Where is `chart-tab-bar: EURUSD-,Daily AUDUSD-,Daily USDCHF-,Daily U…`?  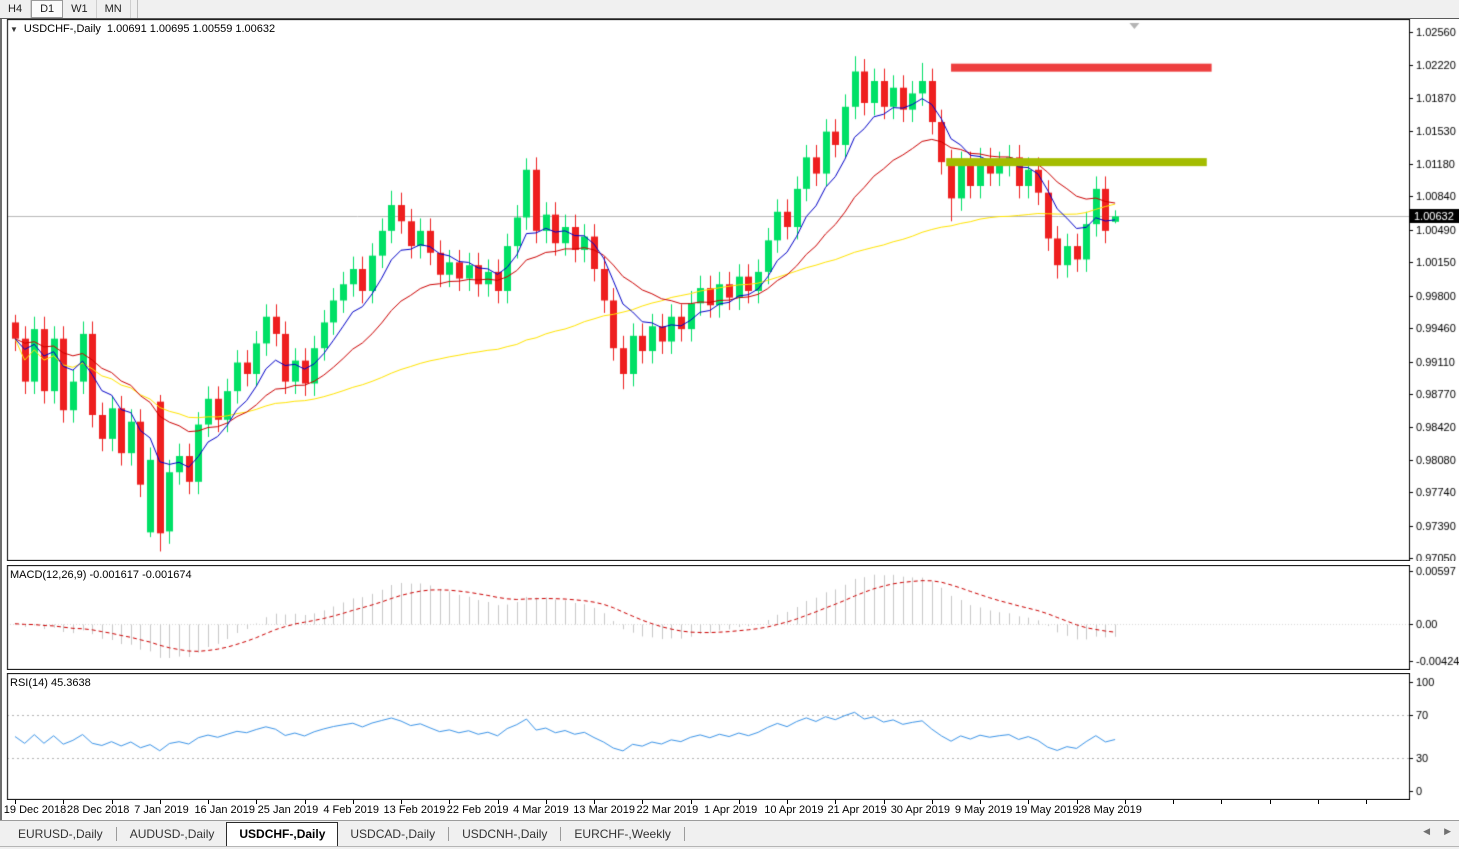
chart-tab-bar: EURUSD-,Daily AUDUSD-,Daily USDCHF-,Daily U… is located at coordinates (729, 833).